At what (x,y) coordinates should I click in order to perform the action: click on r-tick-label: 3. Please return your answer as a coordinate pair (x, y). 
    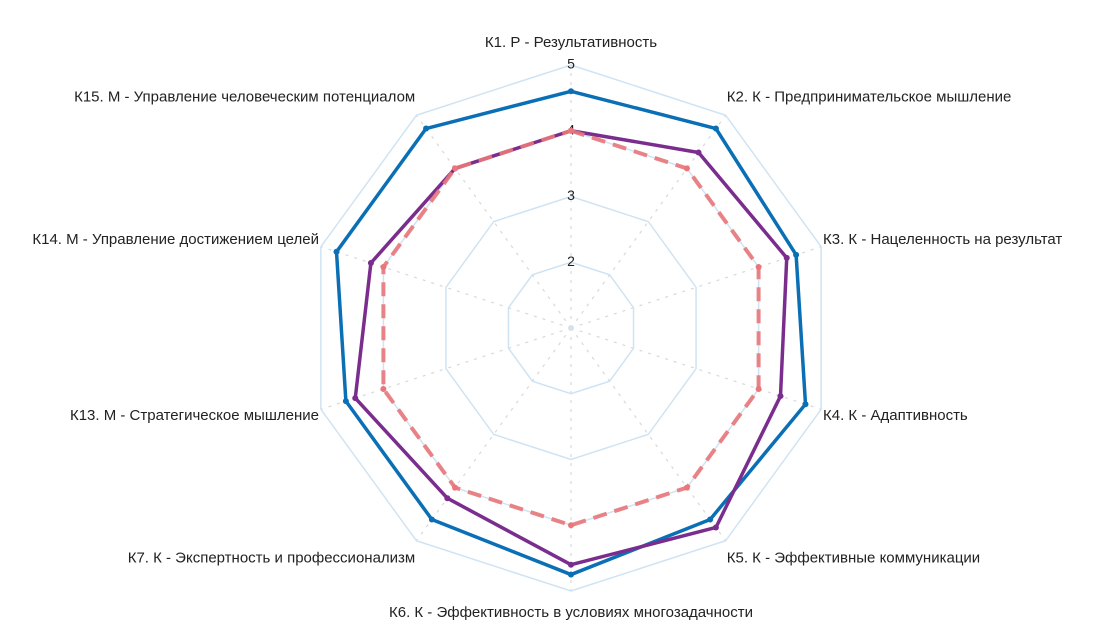
    Looking at the image, I should click on (571, 195).